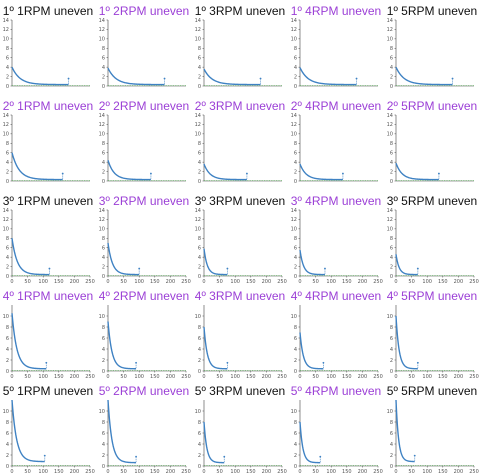 The image size is (481, 476). What do you see at coordinates (240, 332) in the screenshot?
I see `chart-panel: 4º 3RPM uneven 0 2 4 6 8 10 0 50 100 150 200 250` at bounding box center [240, 332].